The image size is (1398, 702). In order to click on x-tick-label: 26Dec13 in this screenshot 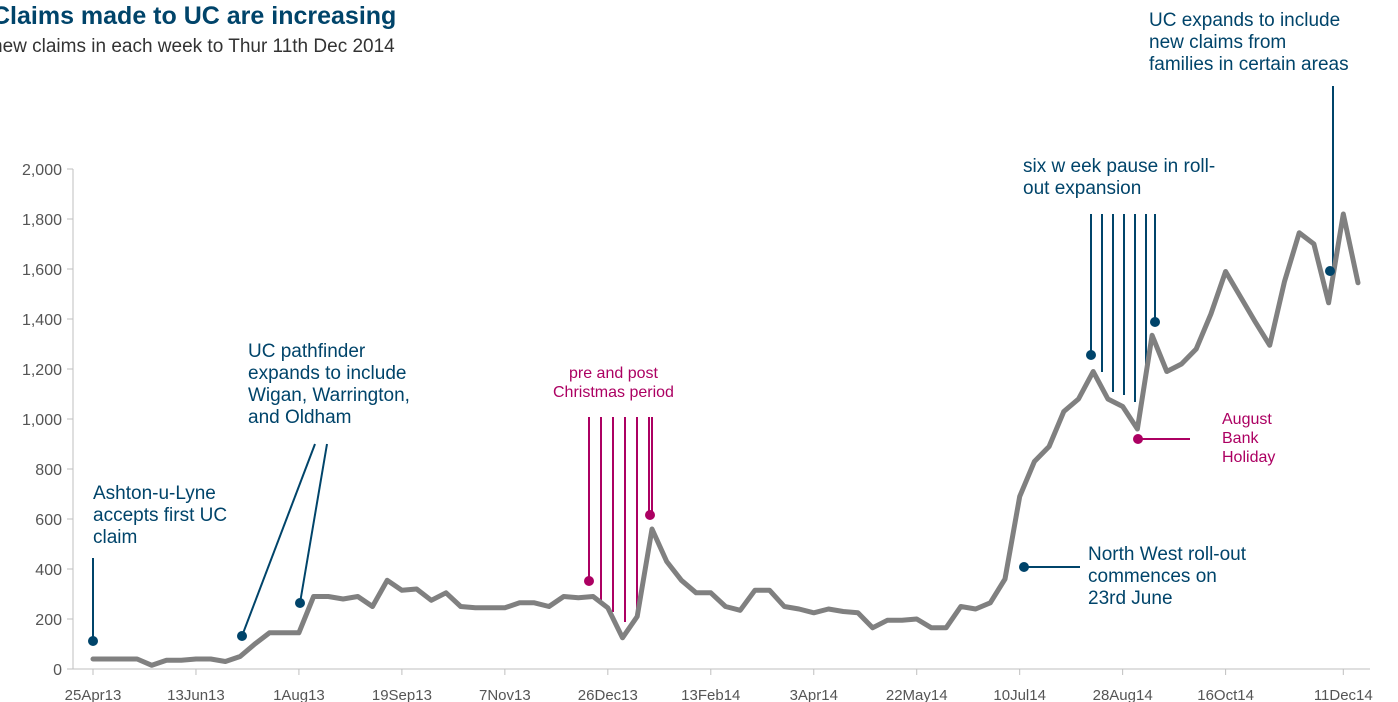, I will do `click(608, 694)`.